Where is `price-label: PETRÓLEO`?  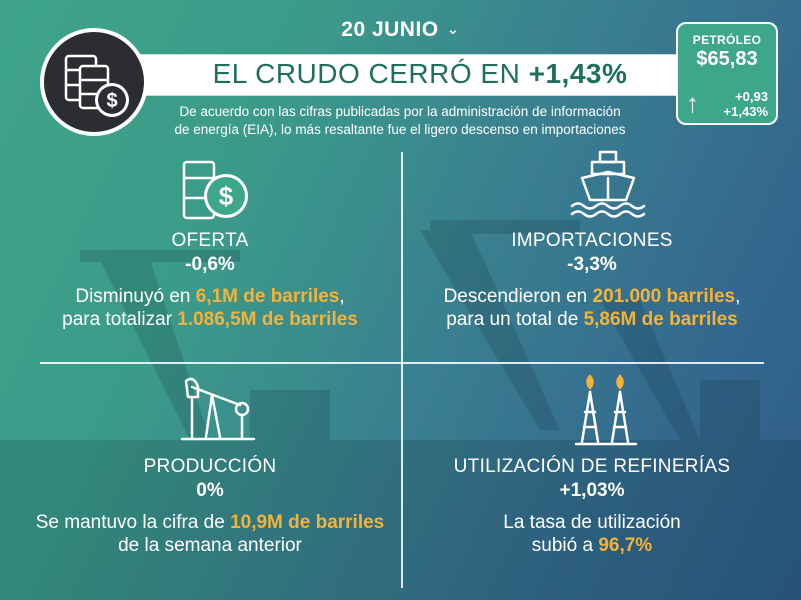 price-label: PETRÓLEO is located at coordinates (727, 40).